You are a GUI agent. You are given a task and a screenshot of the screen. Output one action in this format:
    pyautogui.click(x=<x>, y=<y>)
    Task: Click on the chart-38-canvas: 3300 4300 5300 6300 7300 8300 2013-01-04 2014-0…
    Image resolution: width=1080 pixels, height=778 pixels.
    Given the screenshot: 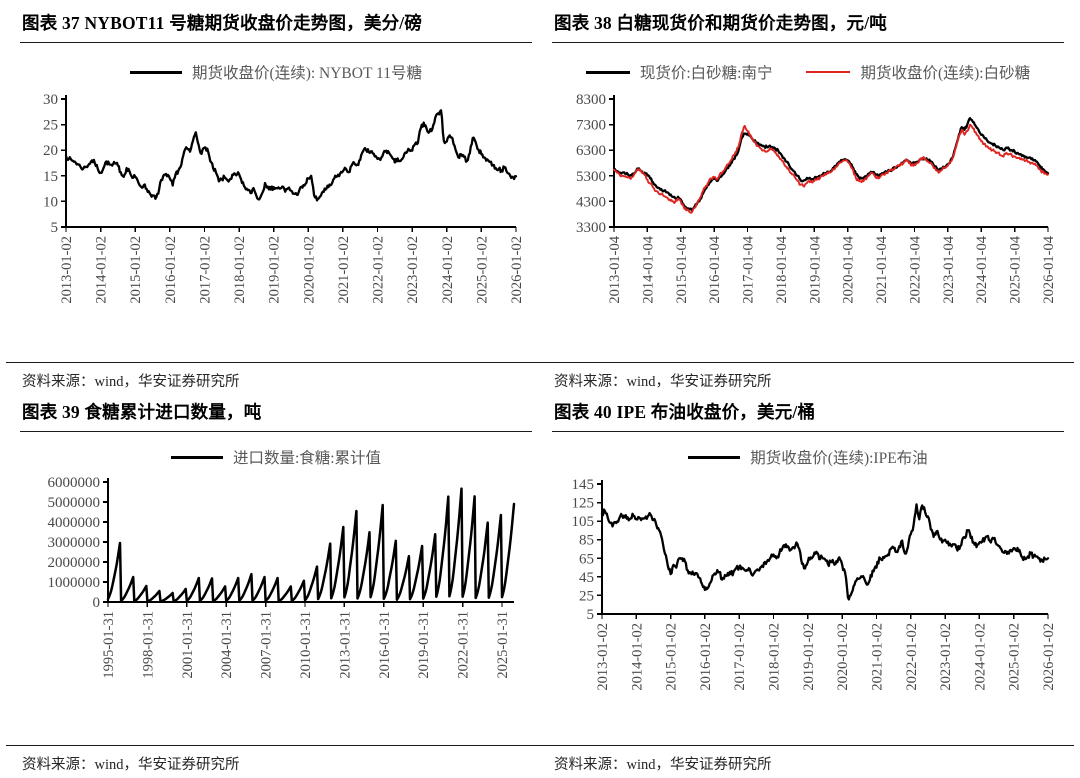 What is the action you would take?
    pyautogui.click(x=816, y=198)
    